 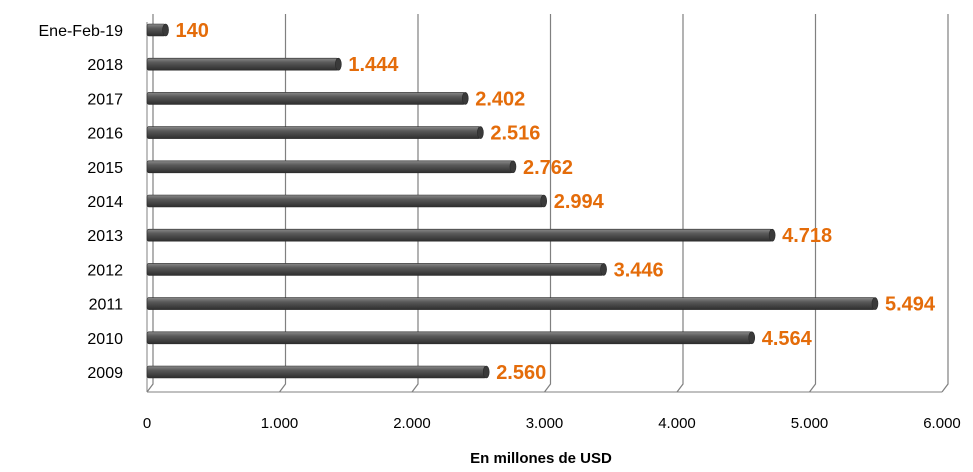 What do you see at coordinates (105, 339) in the screenshot?
I see `category-label: 2010` at bounding box center [105, 339].